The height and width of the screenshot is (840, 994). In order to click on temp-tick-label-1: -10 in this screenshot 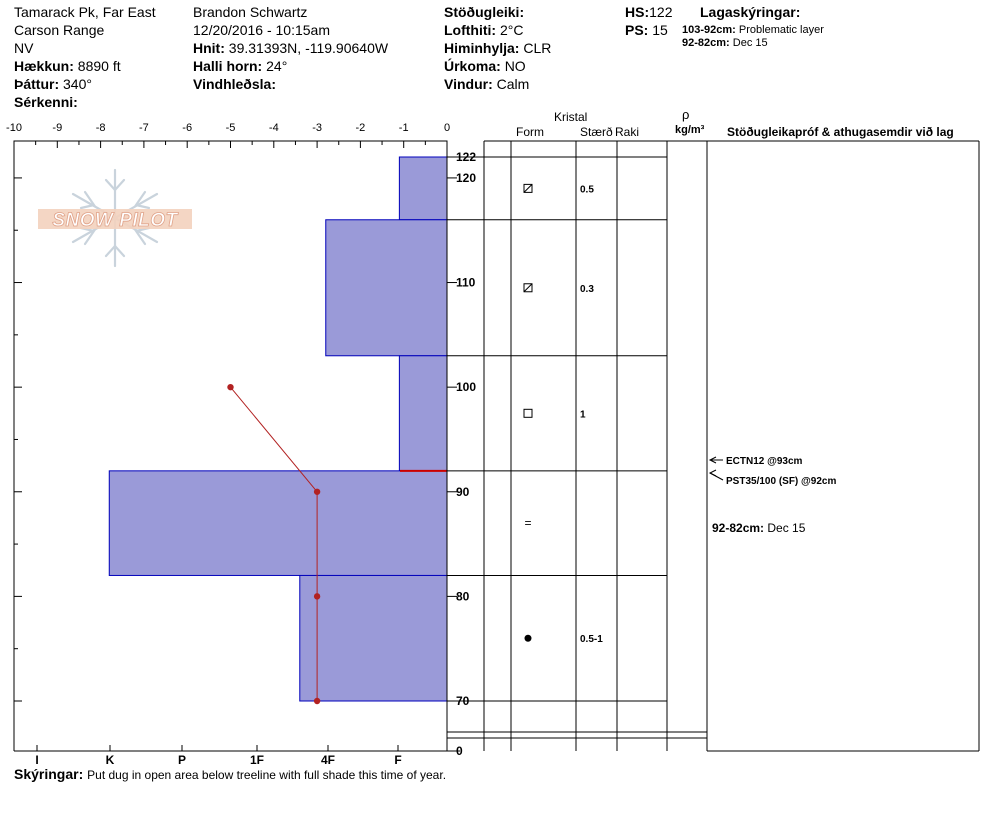, I will do `click(14, 128)`.